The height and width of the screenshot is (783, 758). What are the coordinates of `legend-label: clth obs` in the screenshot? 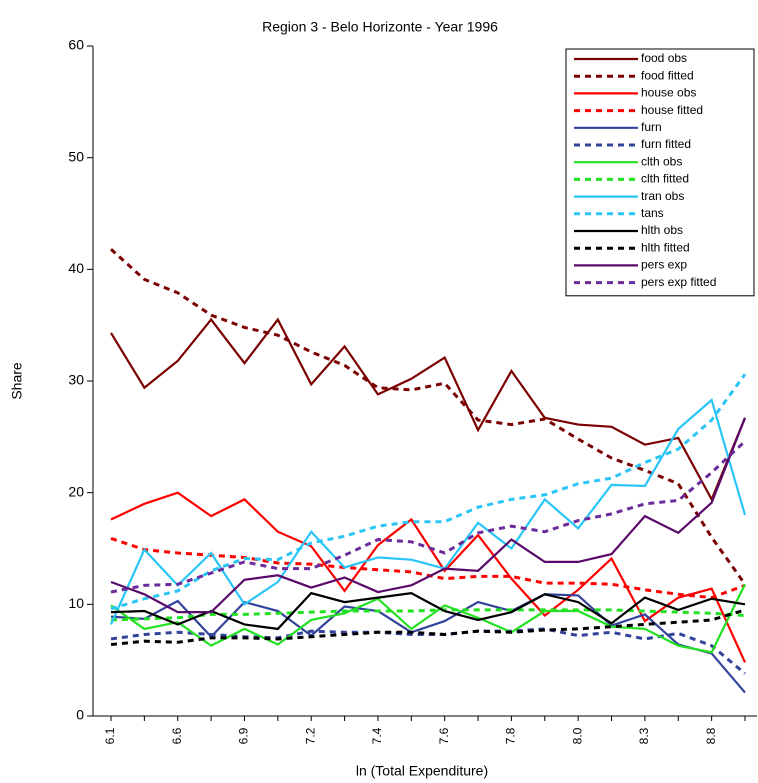 It's located at (661, 161).